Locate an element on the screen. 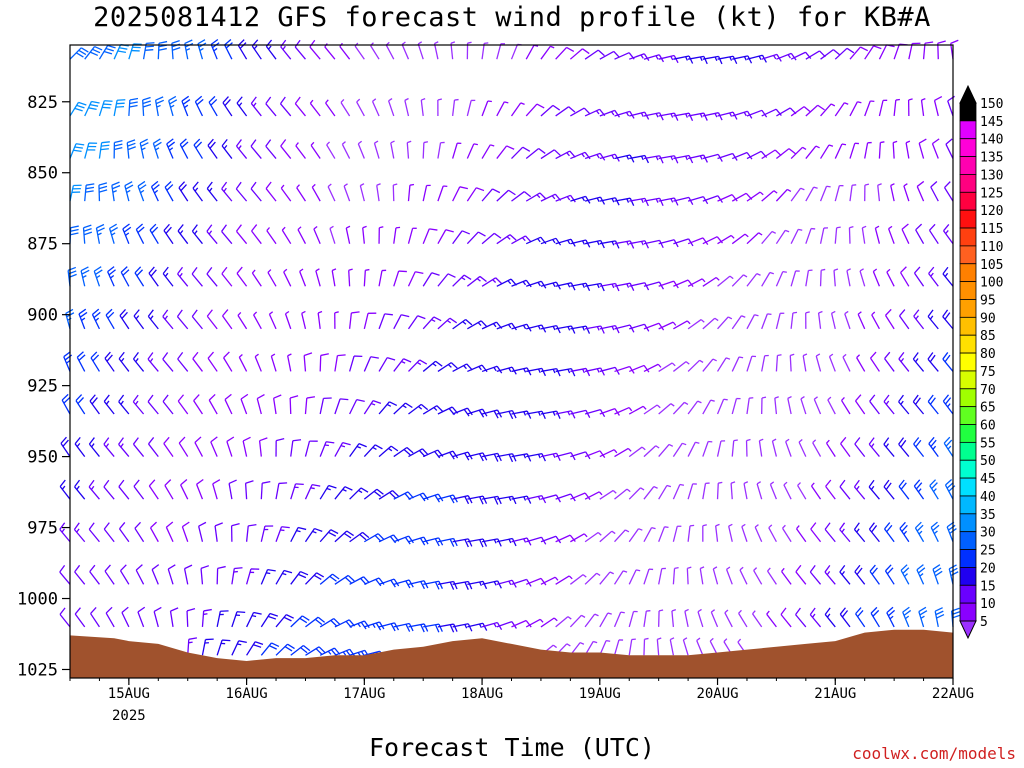  x-tick-label: 19AUG is located at coordinates (600, 694).